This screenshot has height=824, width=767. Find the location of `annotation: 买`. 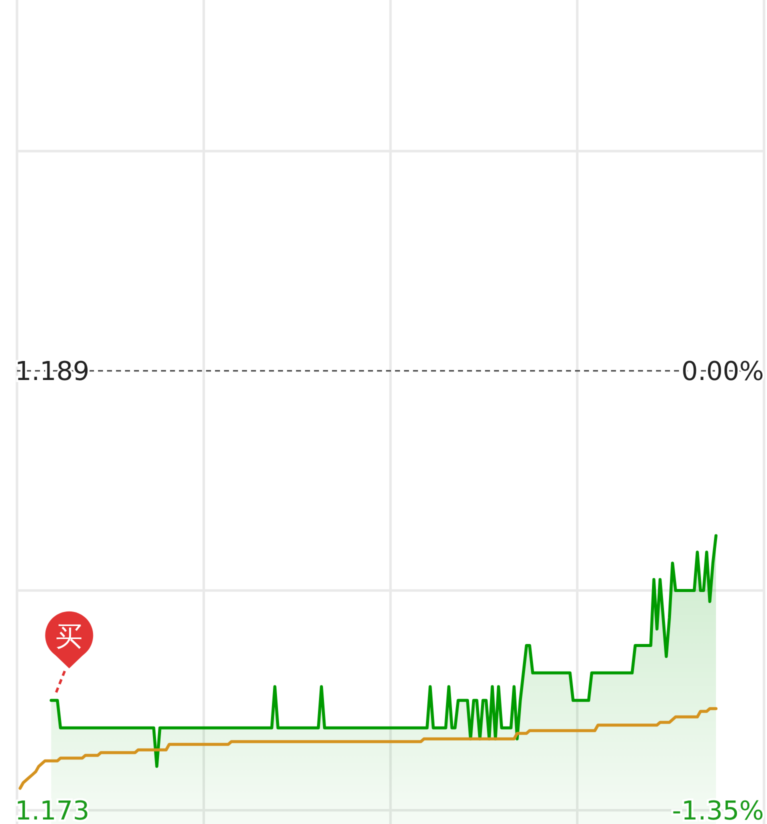

annotation: 买 is located at coordinates (69, 636).